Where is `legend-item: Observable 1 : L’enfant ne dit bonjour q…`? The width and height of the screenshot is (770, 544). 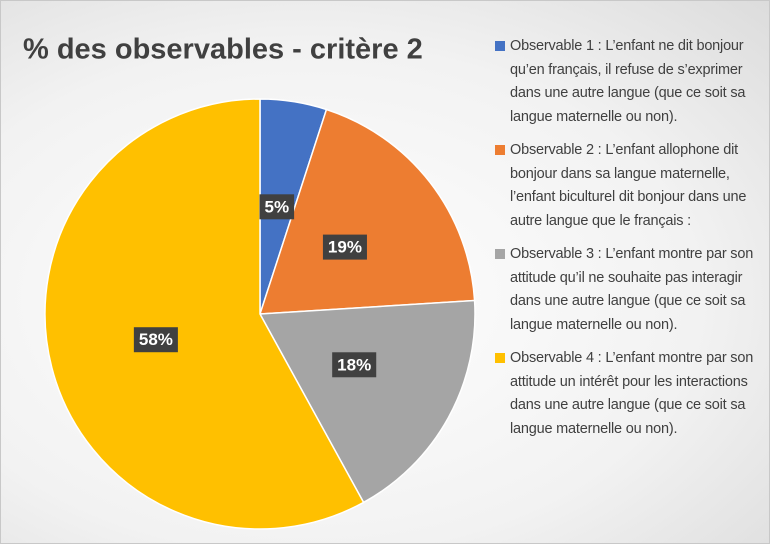
legend-item: Observable 1 : L’enfant ne dit bonjour q… is located at coordinates (632, 82).